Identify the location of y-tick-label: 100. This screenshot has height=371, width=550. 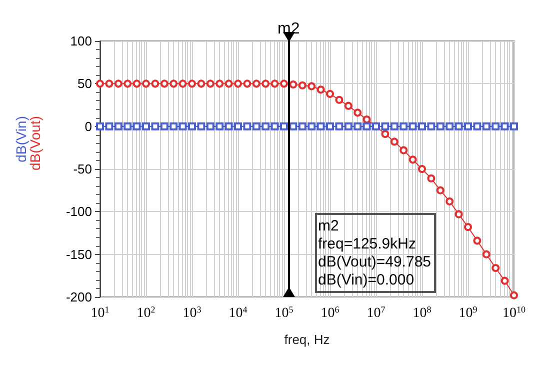
(81, 41).